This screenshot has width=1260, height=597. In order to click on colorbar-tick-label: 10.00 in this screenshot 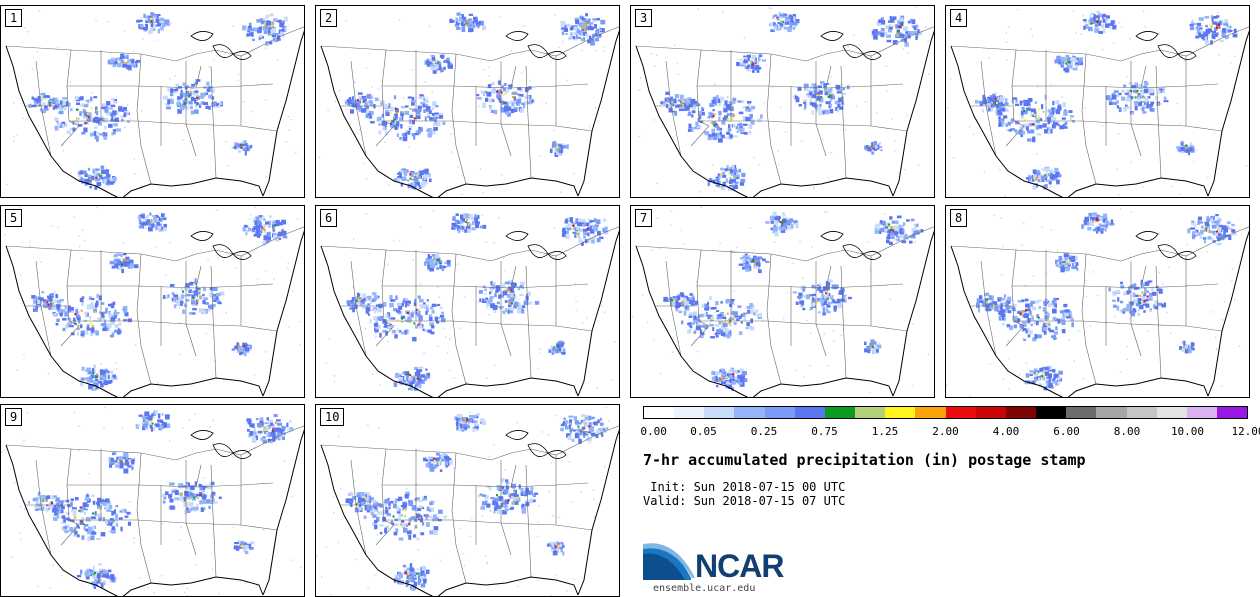, I will do `click(1187, 431)`.